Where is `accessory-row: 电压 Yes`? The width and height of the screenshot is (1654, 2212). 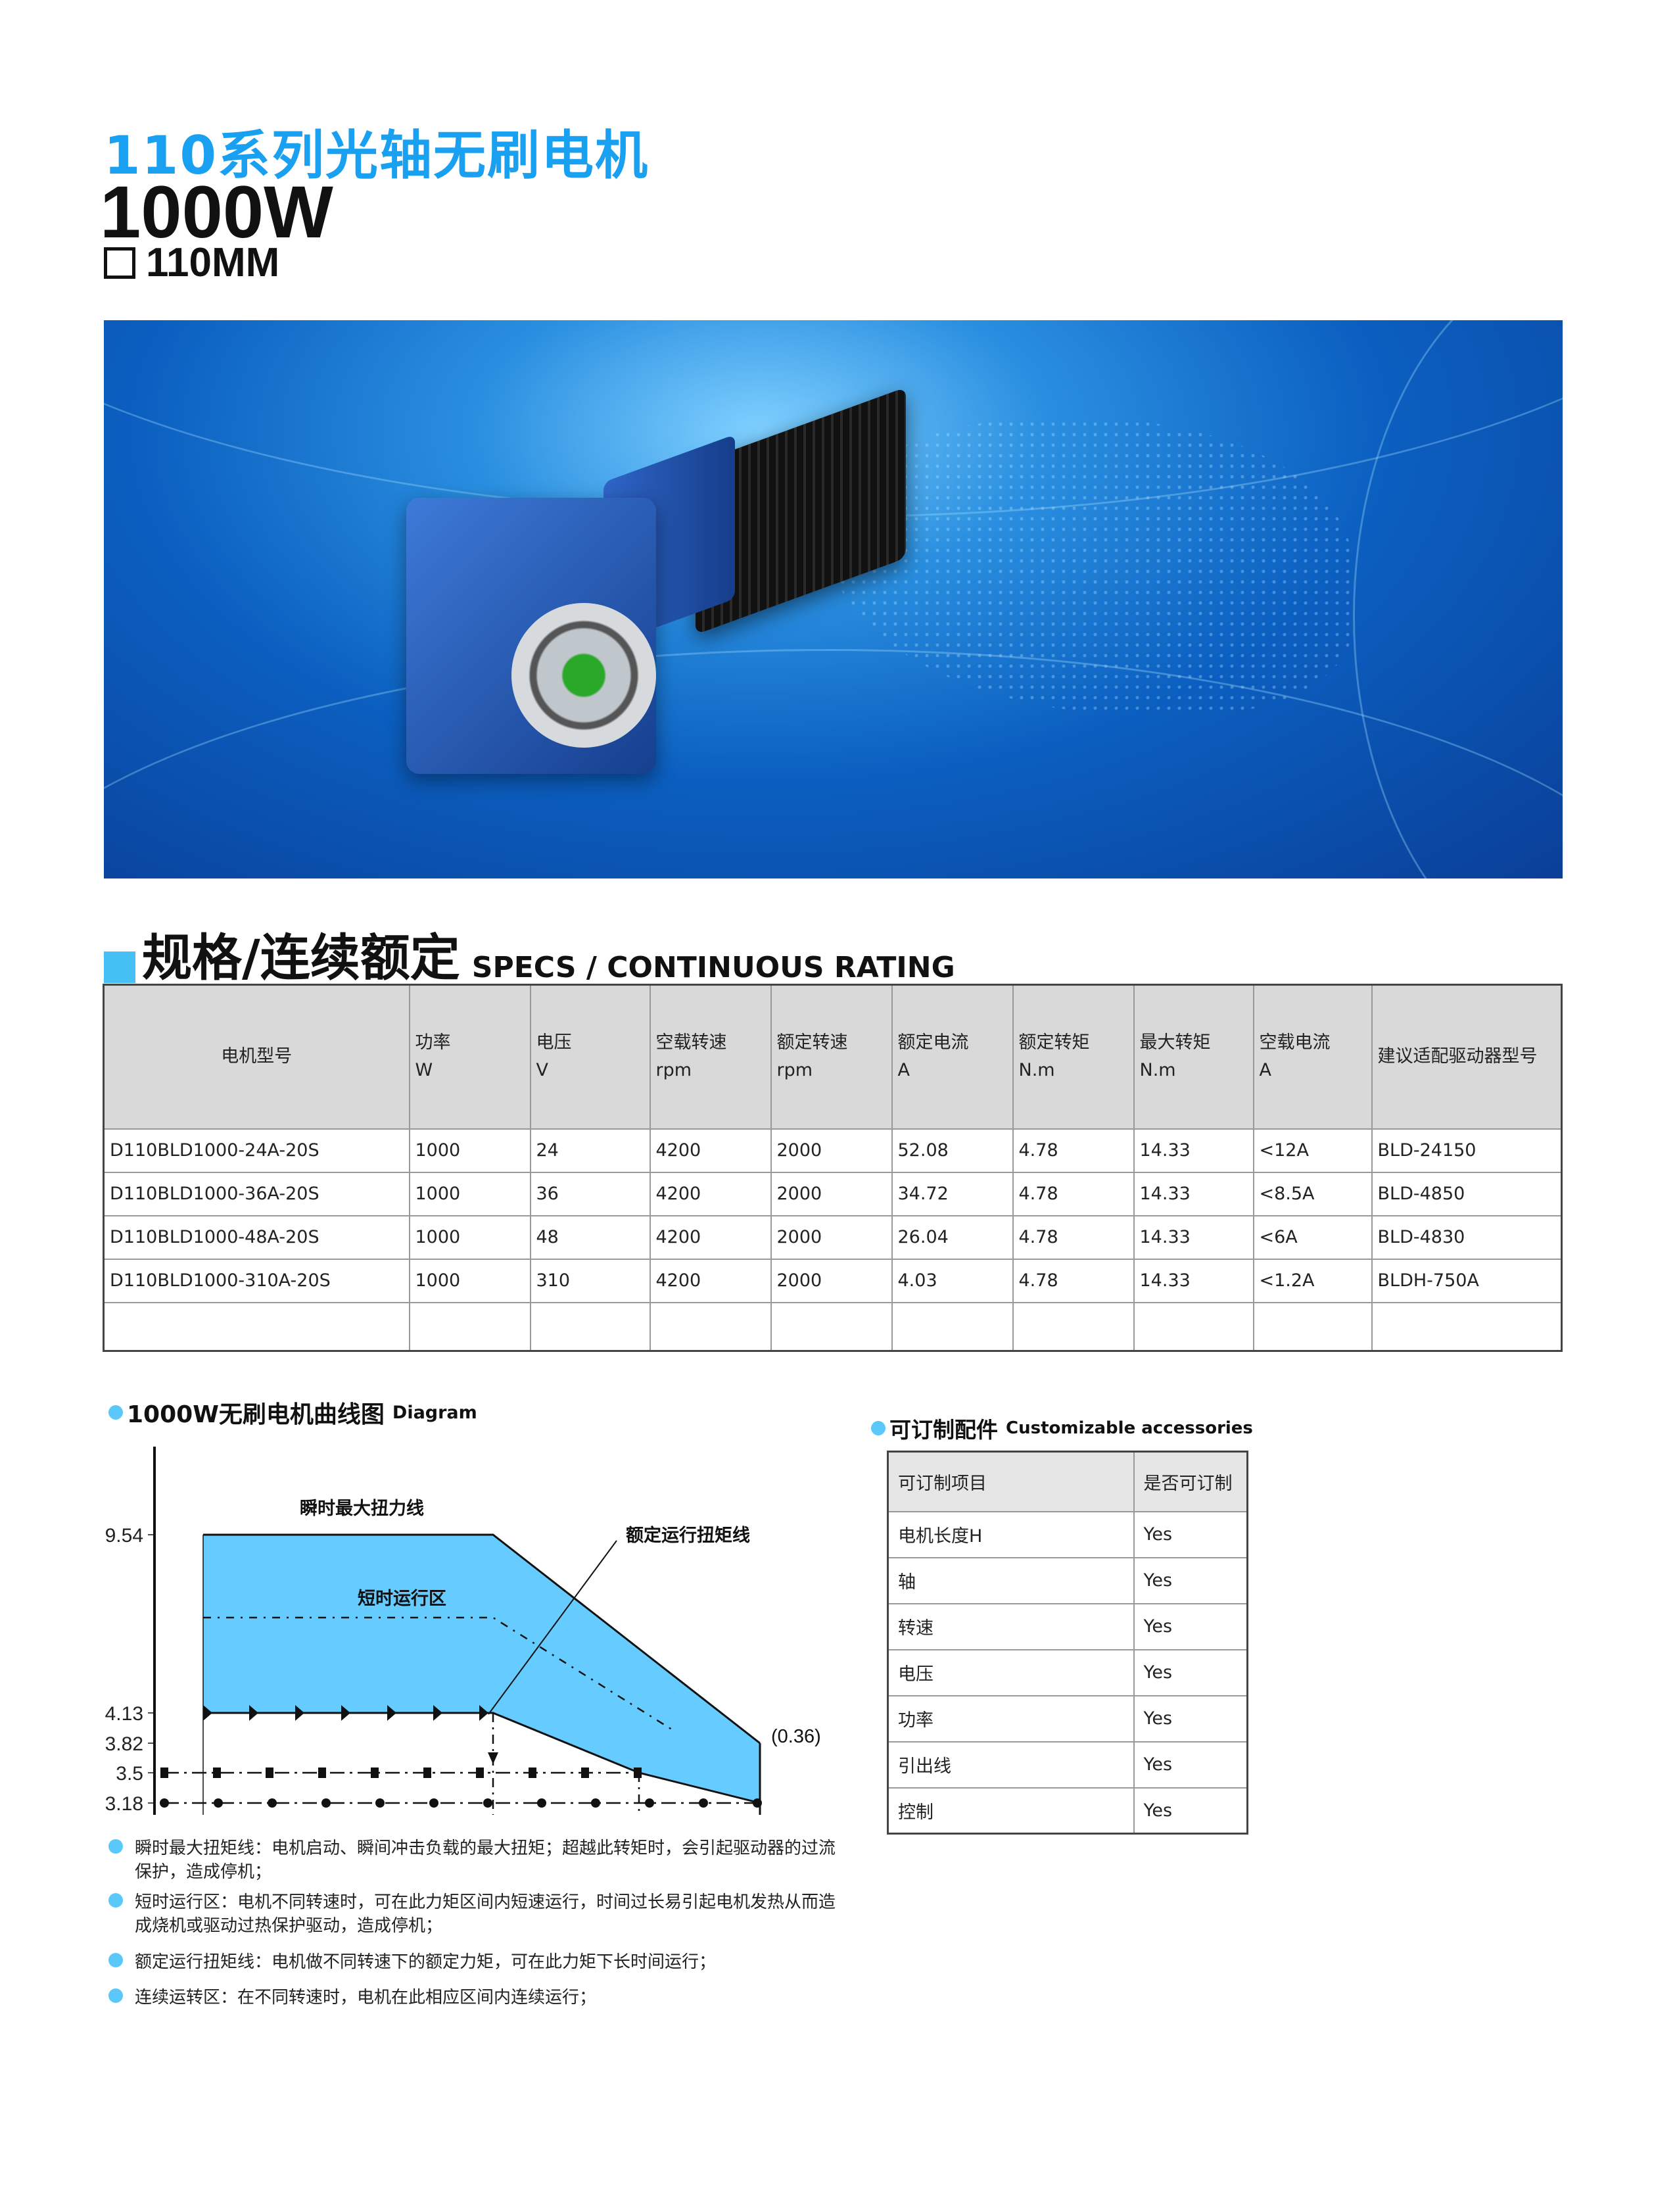 accessory-row: 电压 Yes is located at coordinates (1067, 1672).